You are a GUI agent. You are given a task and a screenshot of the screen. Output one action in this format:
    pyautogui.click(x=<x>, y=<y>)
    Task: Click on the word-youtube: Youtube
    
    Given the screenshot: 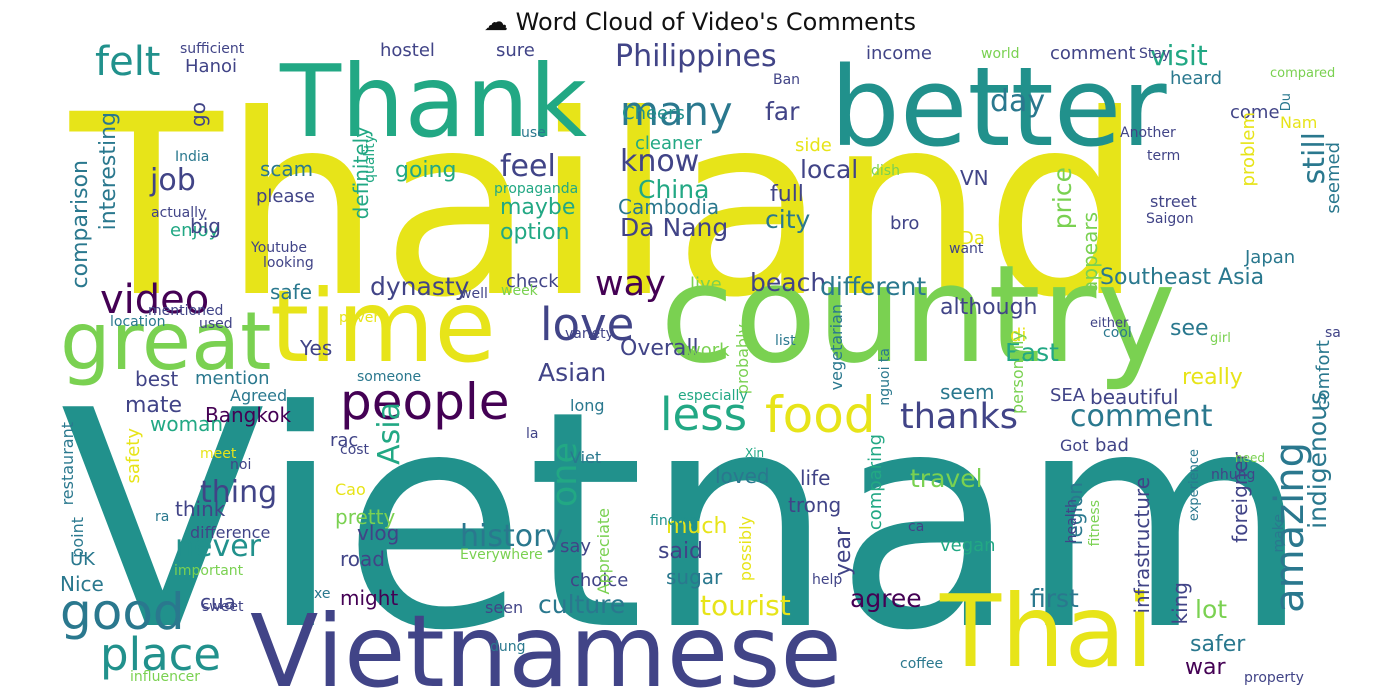 What is the action you would take?
    pyautogui.click(x=279, y=248)
    